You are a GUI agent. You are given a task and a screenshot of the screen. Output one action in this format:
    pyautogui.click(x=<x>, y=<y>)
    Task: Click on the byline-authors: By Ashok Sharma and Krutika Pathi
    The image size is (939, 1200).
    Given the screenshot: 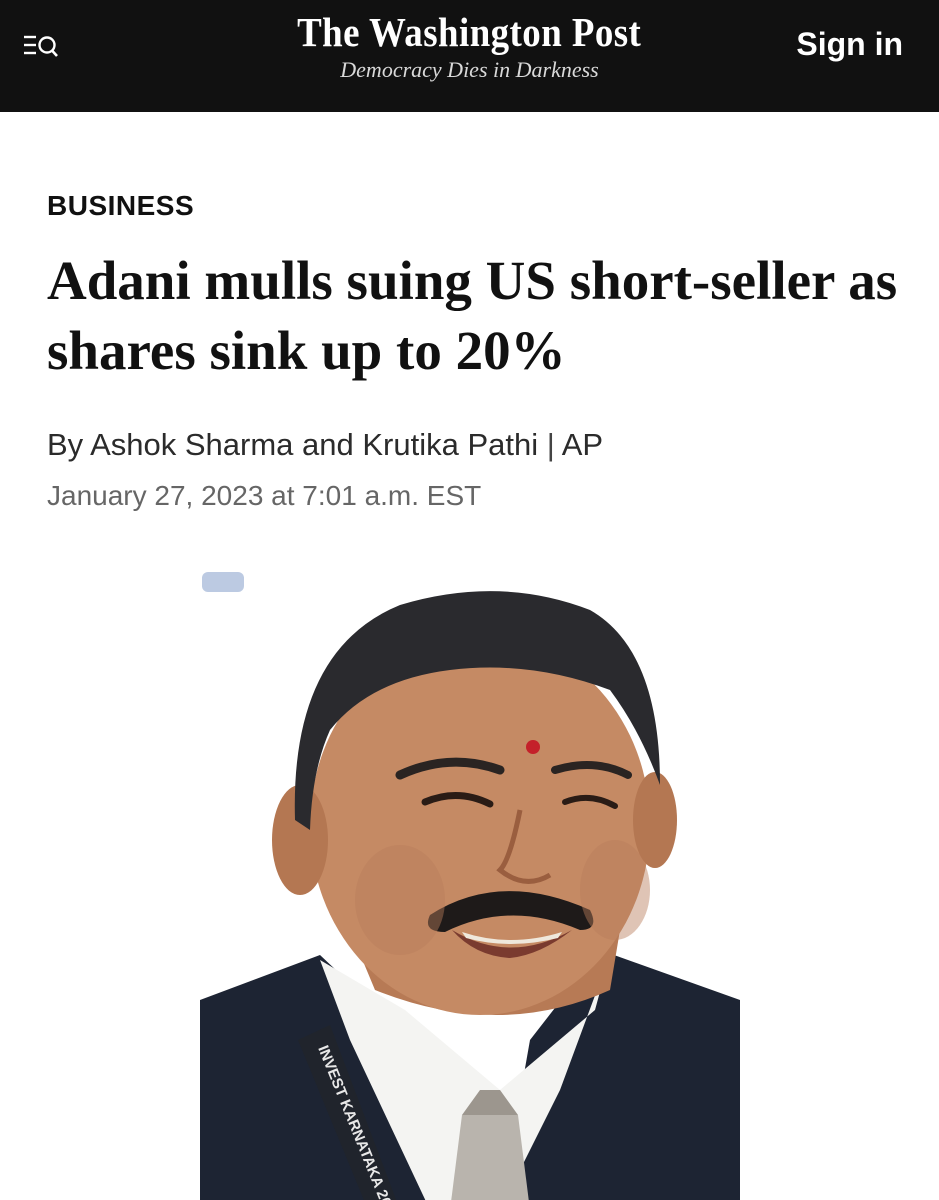 What is the action you would take?
    pyautogui.click(x=293, y=444)
    